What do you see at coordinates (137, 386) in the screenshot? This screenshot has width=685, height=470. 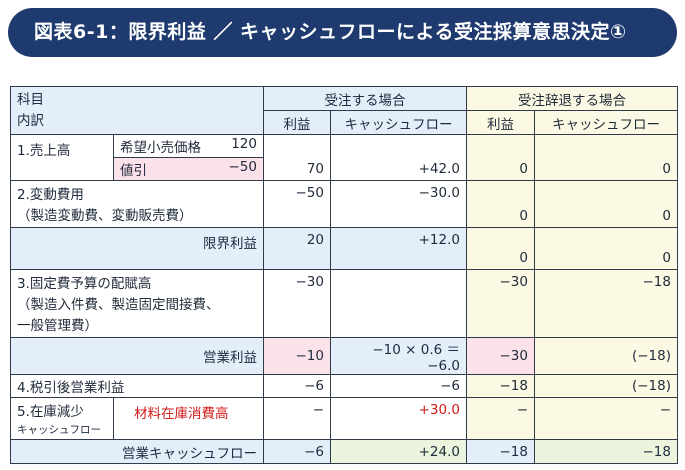 I see `after-tax-label: 4.税引後営業利益` at bounding box center [137, 386].